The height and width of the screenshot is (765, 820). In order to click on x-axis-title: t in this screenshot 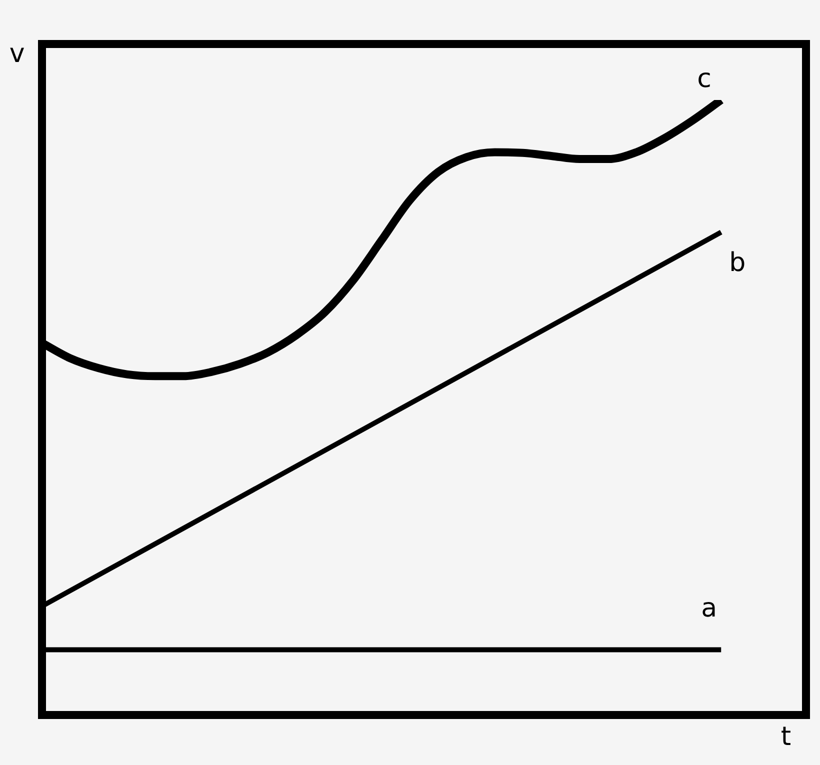, I will do `click(786, 737)`.